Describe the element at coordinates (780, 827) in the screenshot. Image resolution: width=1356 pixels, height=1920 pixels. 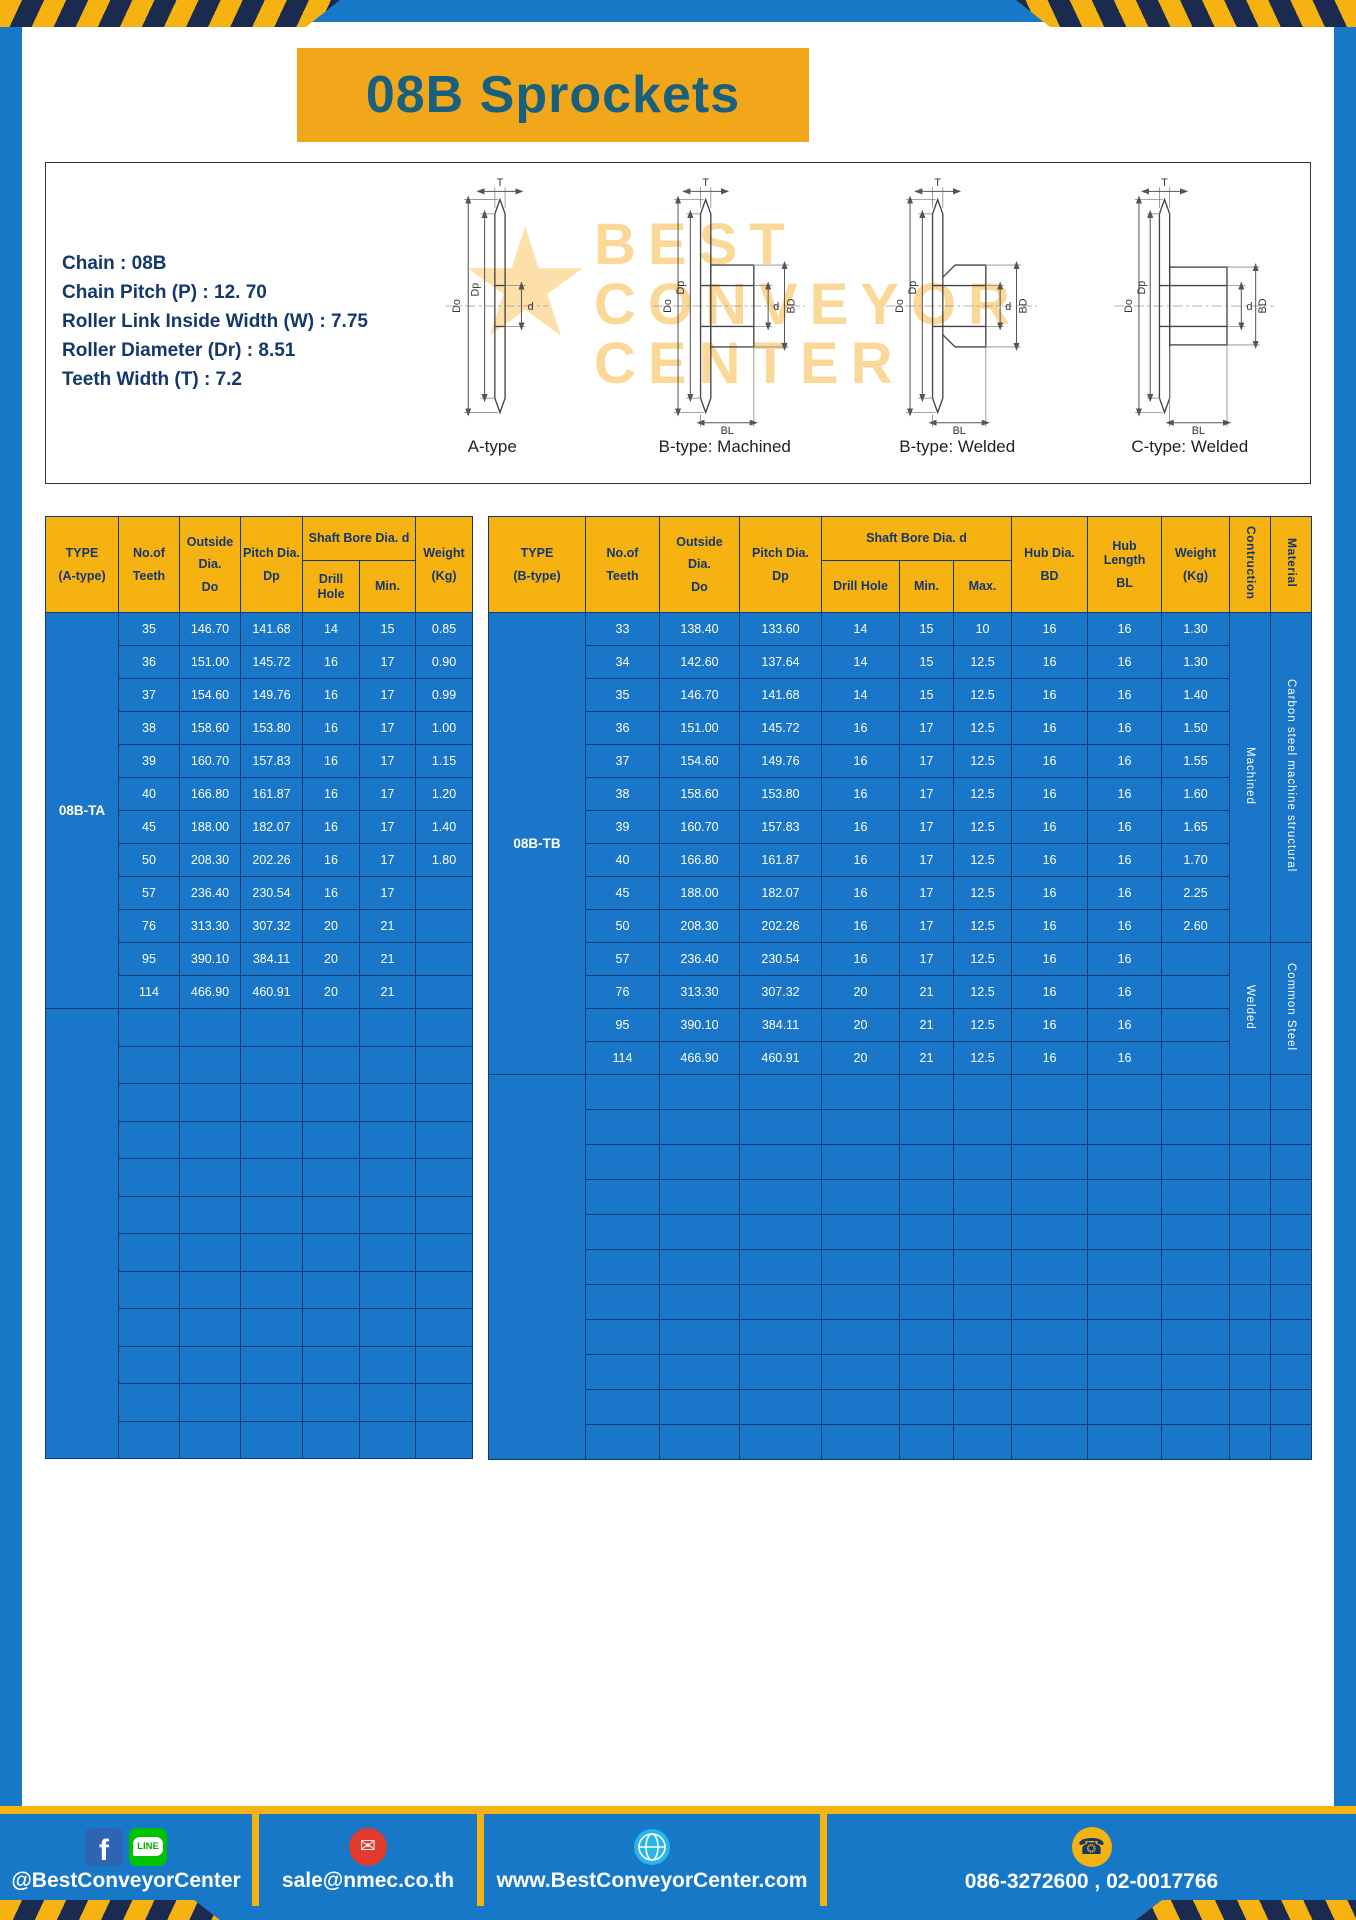
I see `table-cell: 157.83` at that location.